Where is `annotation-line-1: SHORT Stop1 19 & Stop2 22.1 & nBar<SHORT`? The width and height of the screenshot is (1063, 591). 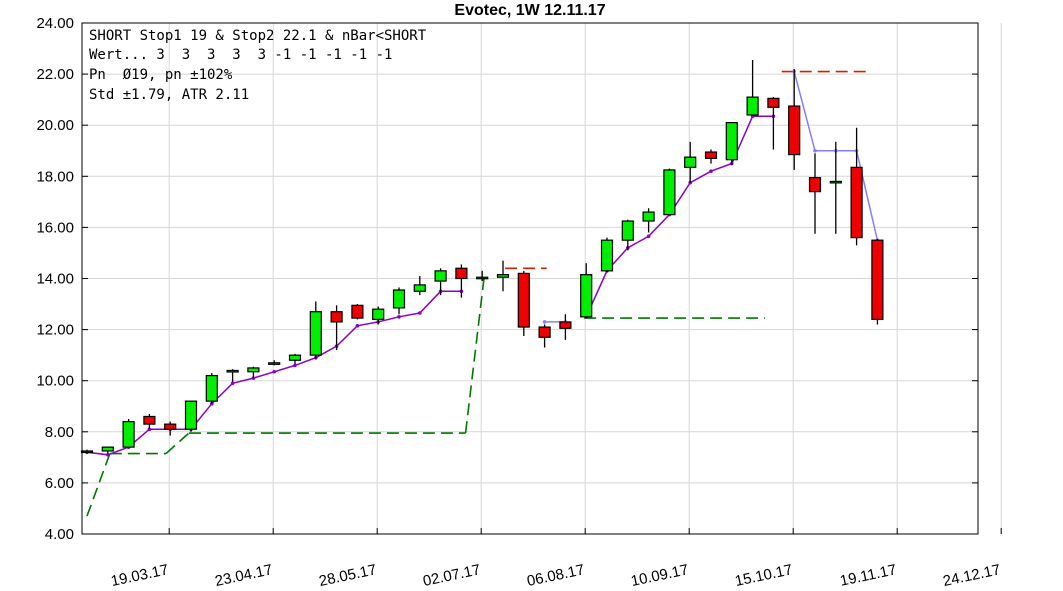
annotation-line-1: SHORT Stop1 19 & Stop2 22.1 & nBar<SHORT is located at coordinates (258, 36).